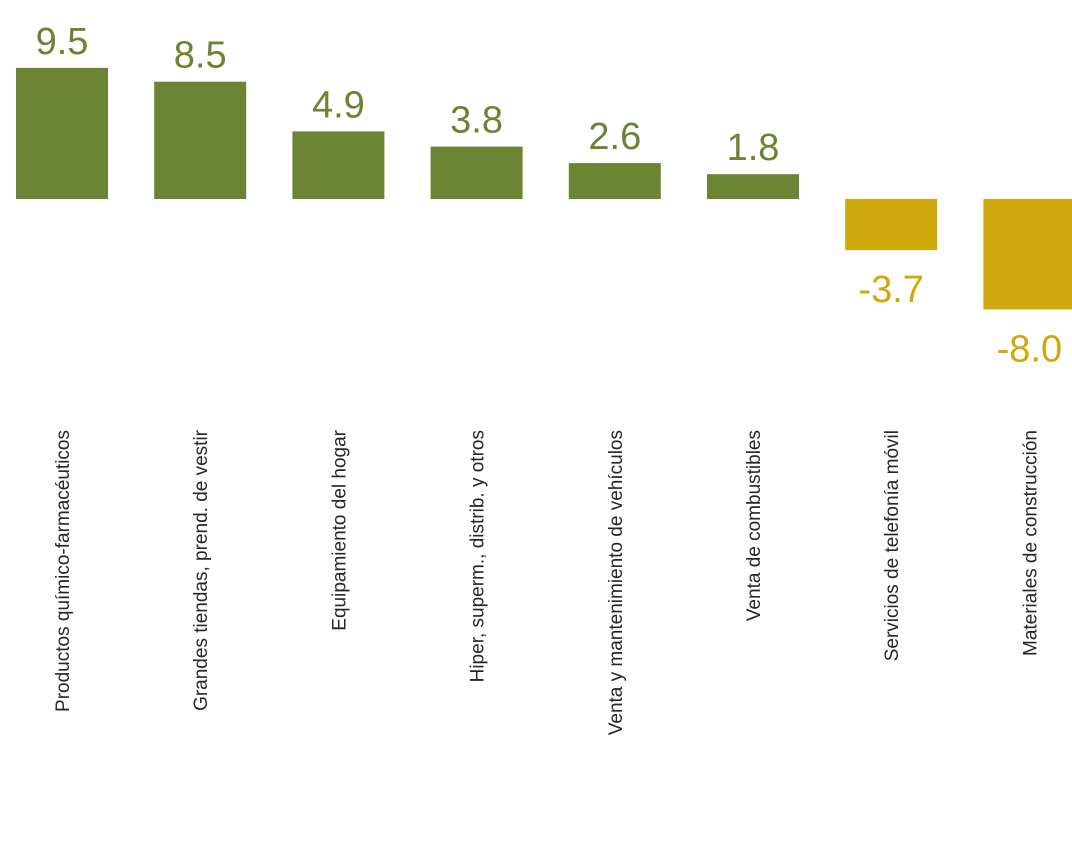  Describe the element at coordinates (890, 290) in the screenshot. I see `value-label-7: -3.7` at that location.